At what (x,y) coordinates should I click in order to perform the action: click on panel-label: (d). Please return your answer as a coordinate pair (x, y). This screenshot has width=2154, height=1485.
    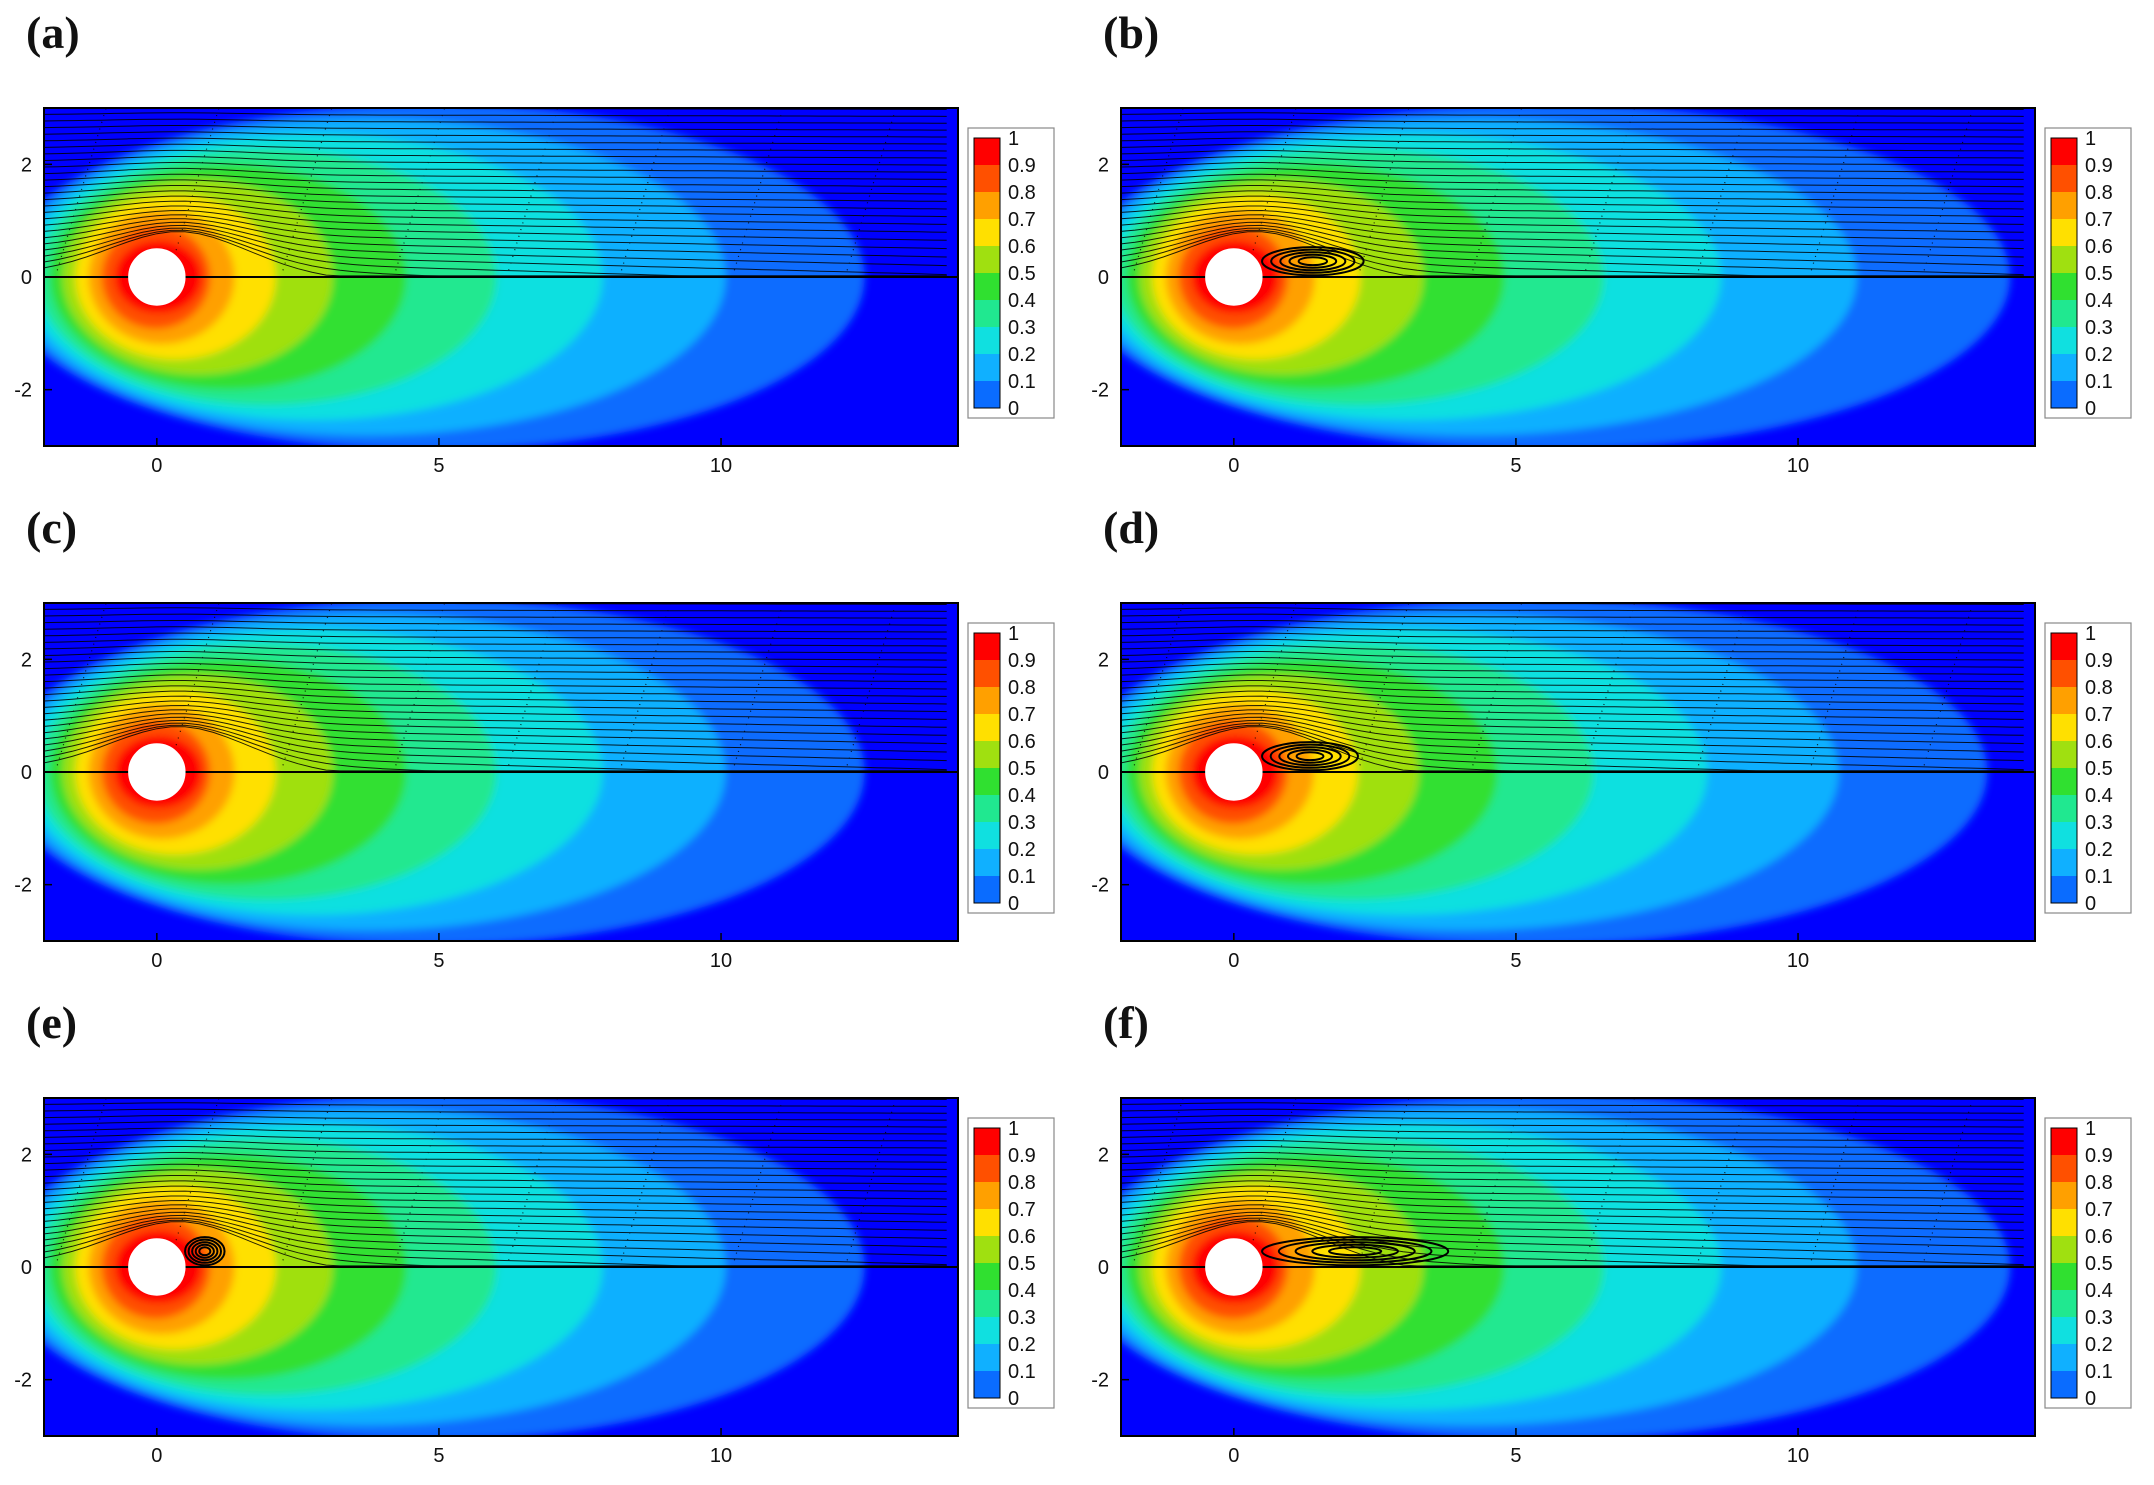
    Looking at the image, I should click on (1131, 527).